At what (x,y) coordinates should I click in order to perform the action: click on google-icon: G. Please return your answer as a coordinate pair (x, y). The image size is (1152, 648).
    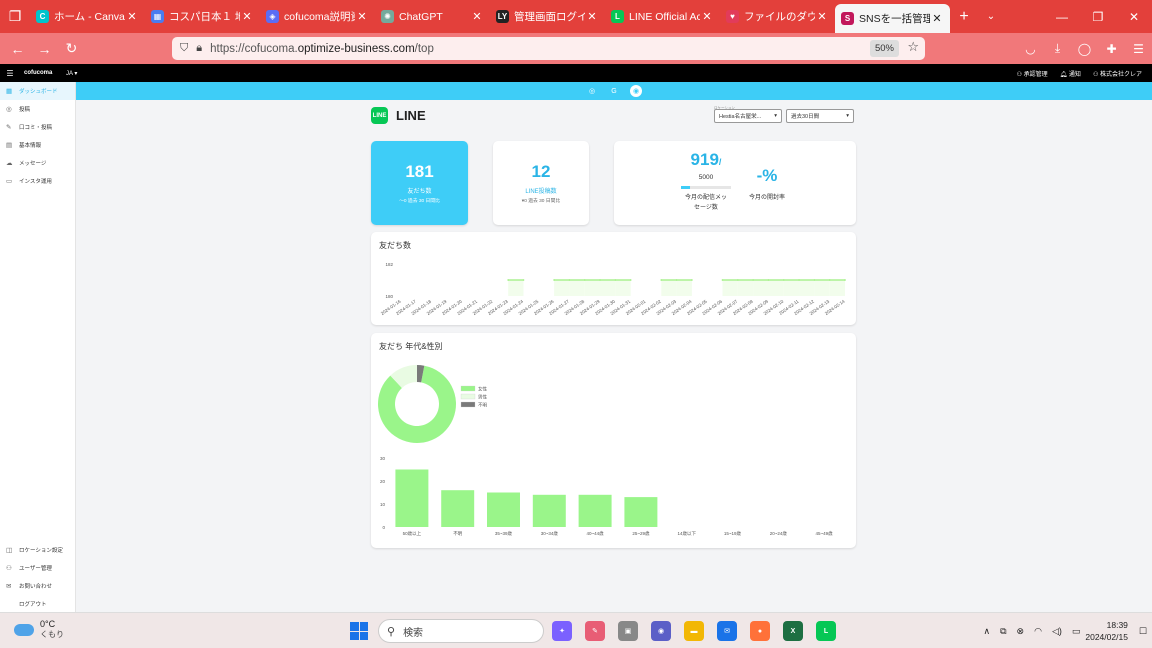
    Looking at the image, I should click on (614, 91).